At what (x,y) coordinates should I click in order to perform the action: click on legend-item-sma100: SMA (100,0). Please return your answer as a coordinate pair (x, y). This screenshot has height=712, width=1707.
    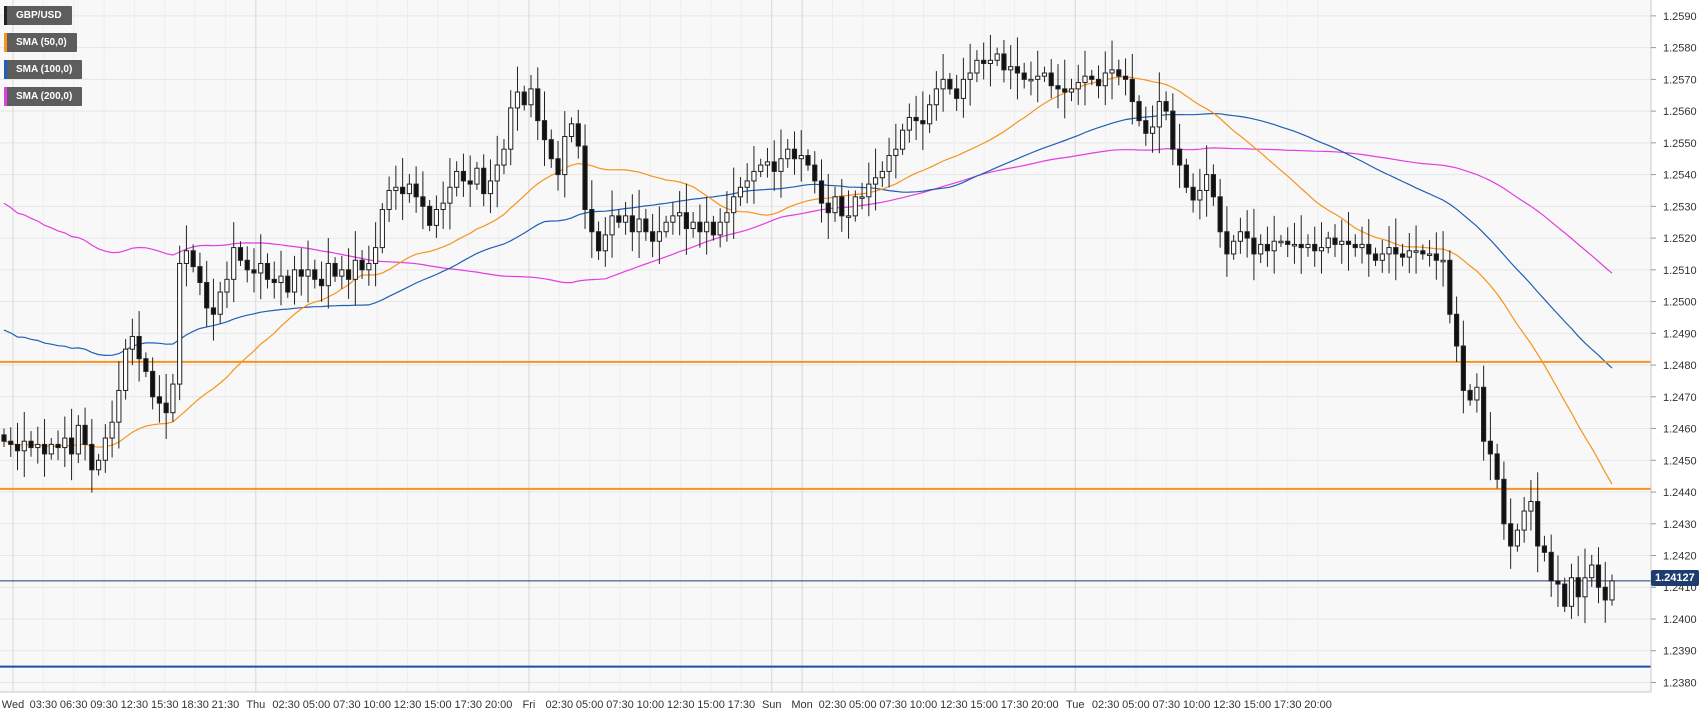
    Looking at the image, I should click on (43, 69).